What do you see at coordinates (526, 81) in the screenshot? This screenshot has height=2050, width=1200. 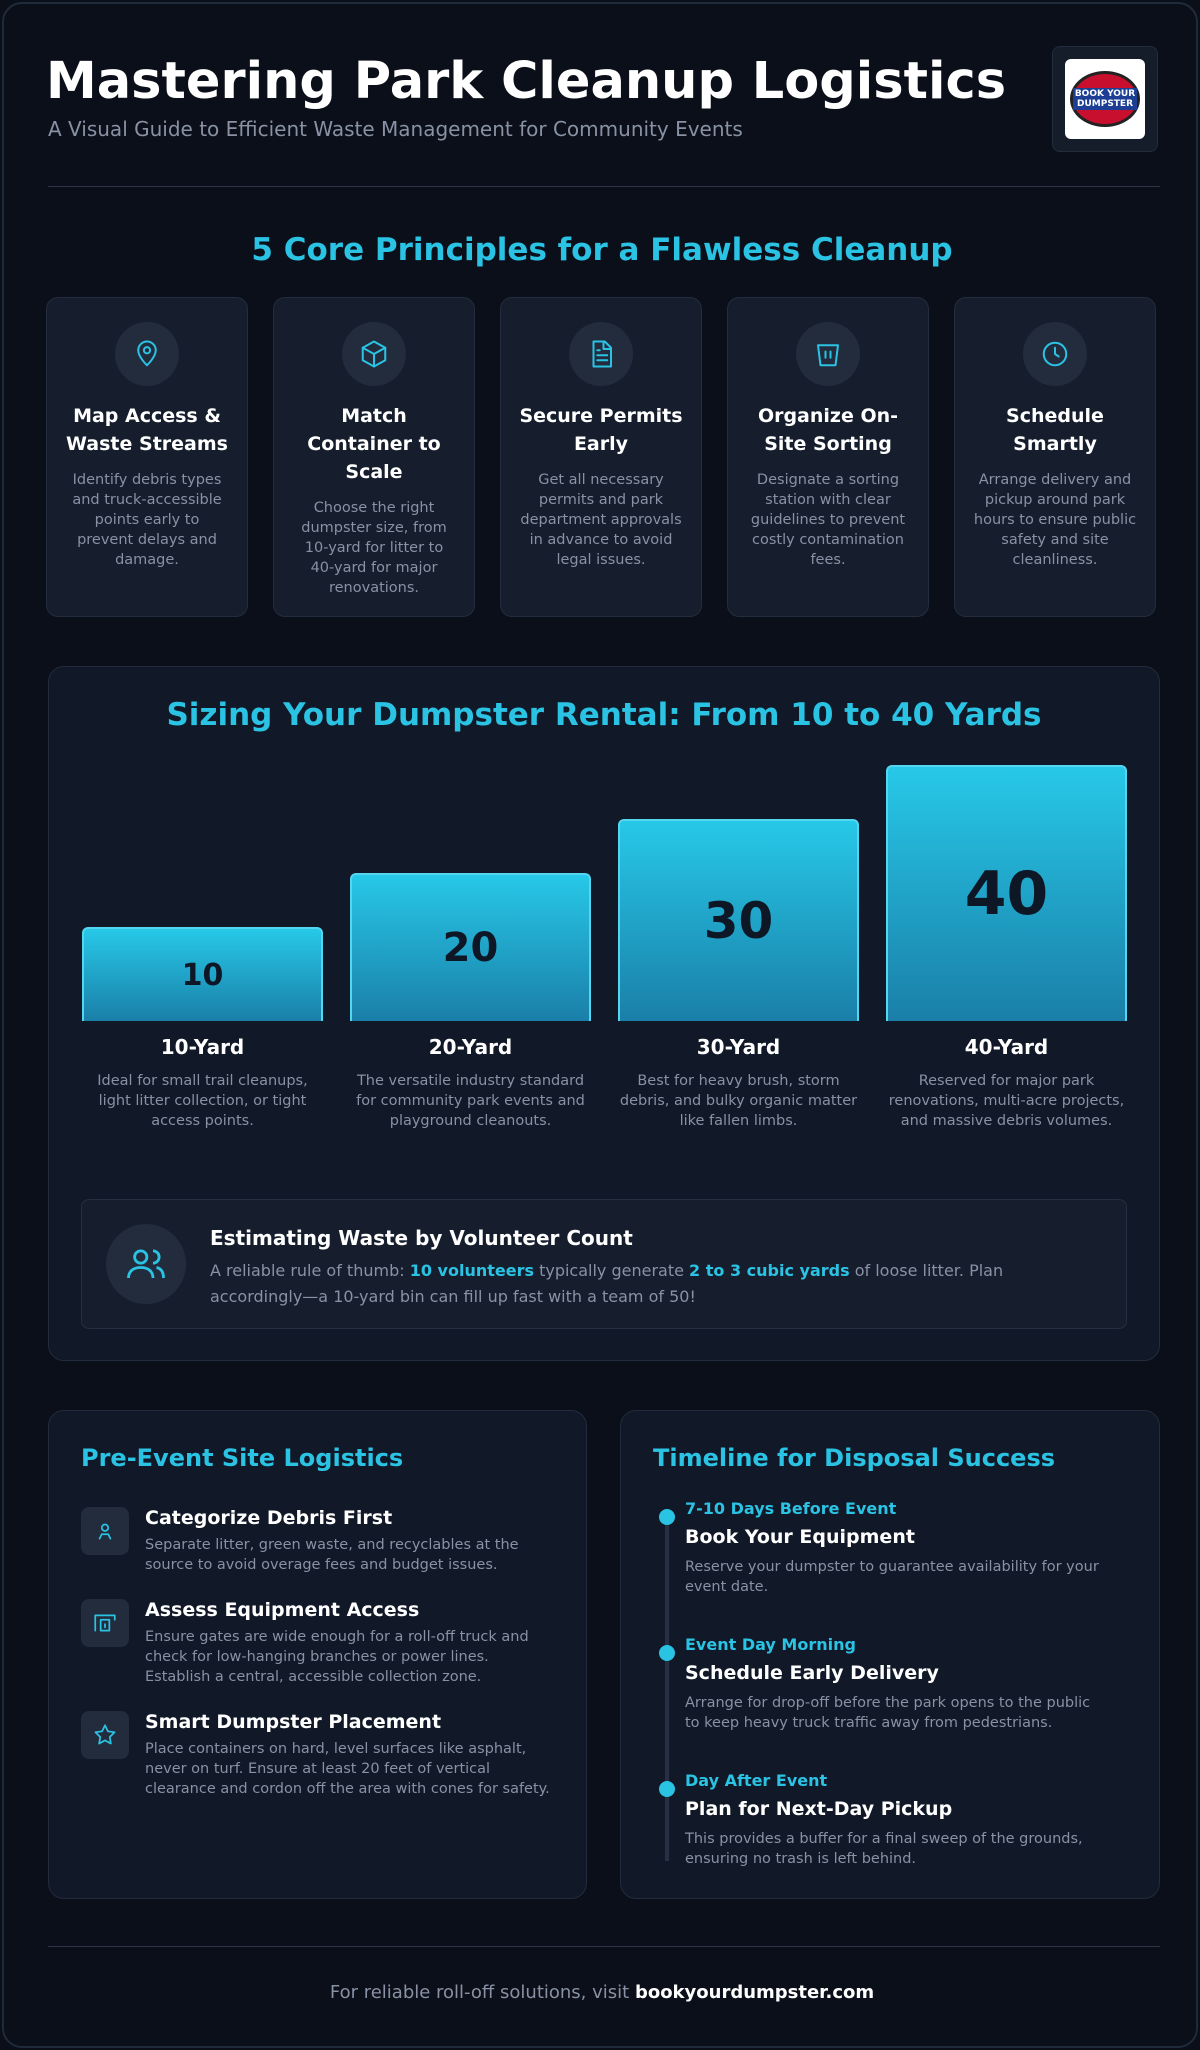 I see `title: Mastering Park Cleanup Logistics` at bounding box center [526, 81].